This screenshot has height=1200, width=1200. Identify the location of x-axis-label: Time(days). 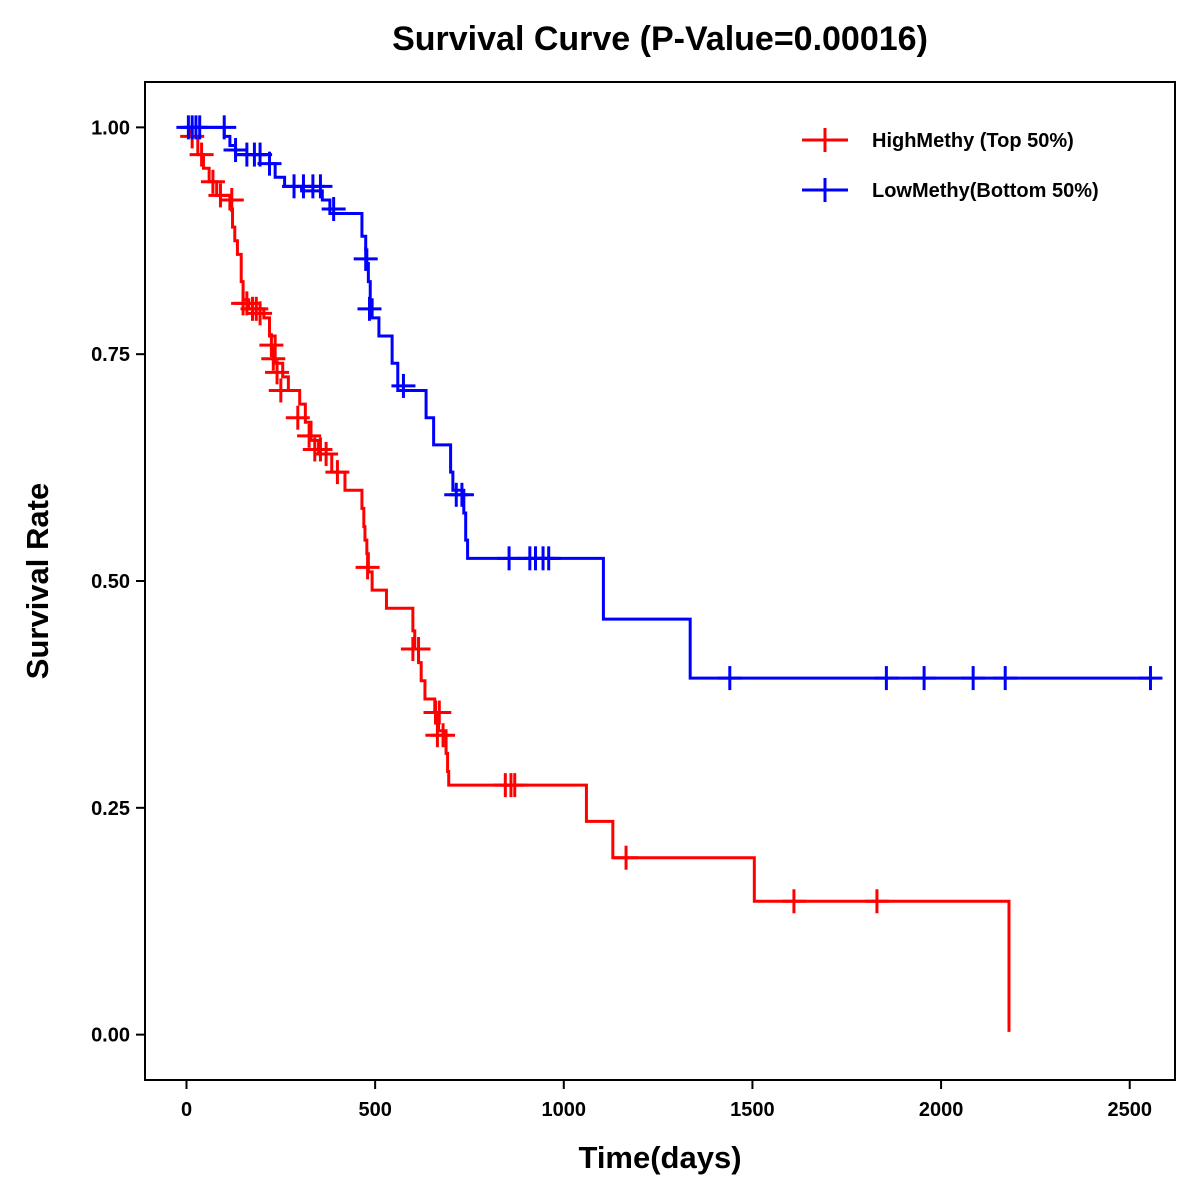
(659, 1157).